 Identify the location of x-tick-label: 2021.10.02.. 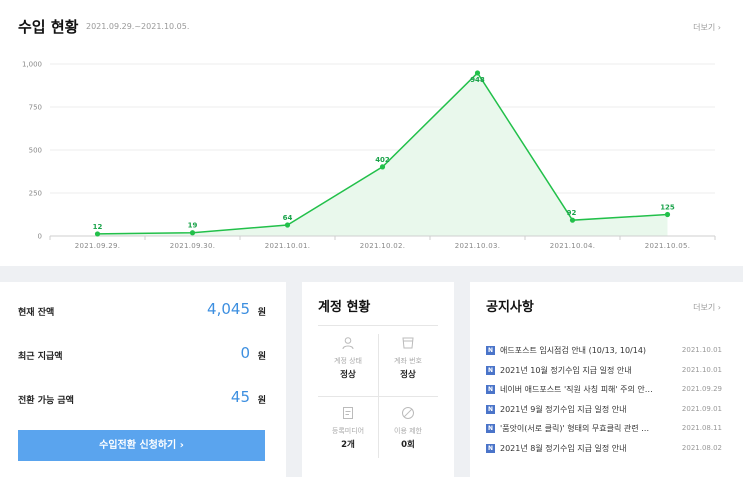
(383, 246).